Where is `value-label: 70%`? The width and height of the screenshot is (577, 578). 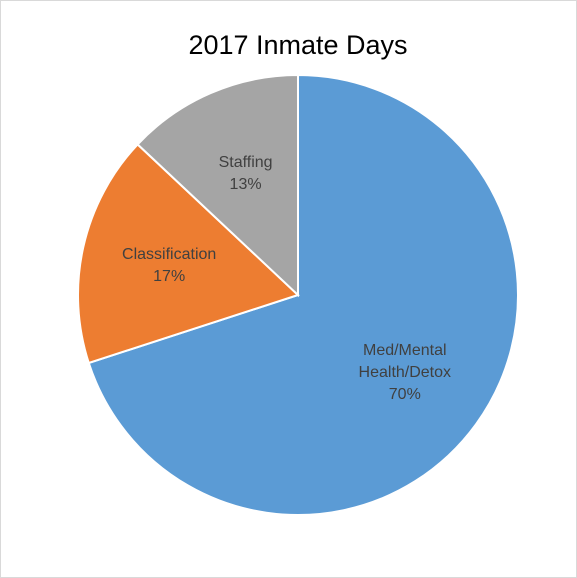
value-label: 70% is located at coordinates (404, 394).